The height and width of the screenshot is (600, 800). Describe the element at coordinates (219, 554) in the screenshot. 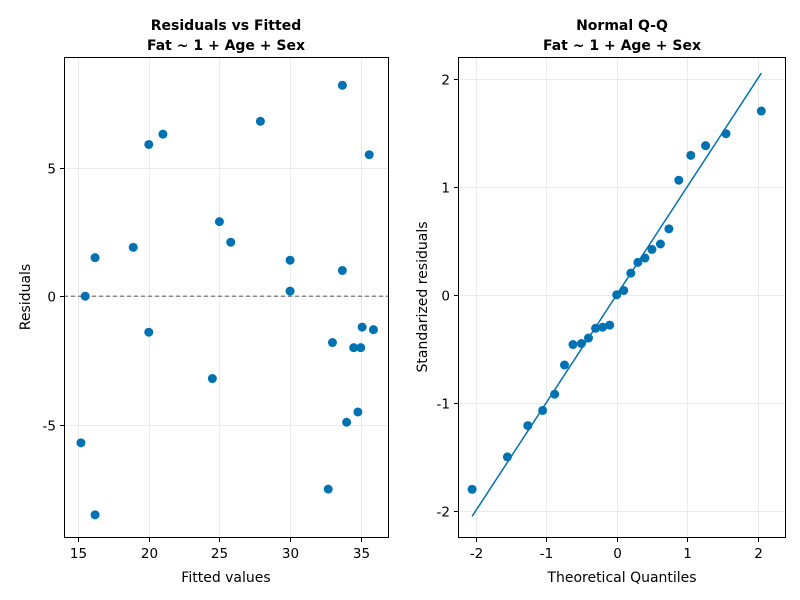

I see `x-tick-label: 25` at that location.